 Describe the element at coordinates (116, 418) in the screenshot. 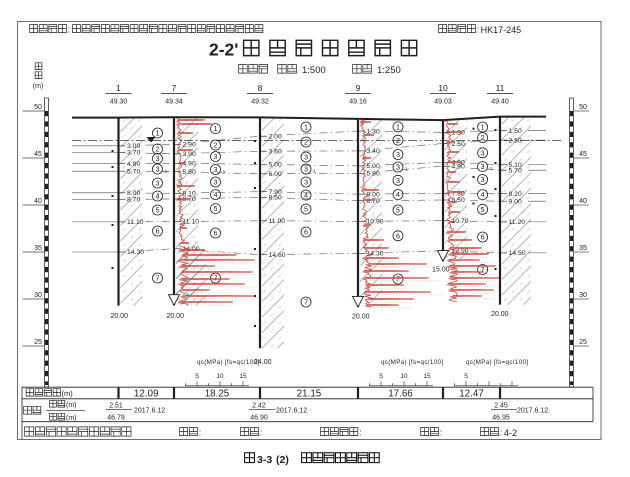

I see `svg-text: 46.79` at that location.